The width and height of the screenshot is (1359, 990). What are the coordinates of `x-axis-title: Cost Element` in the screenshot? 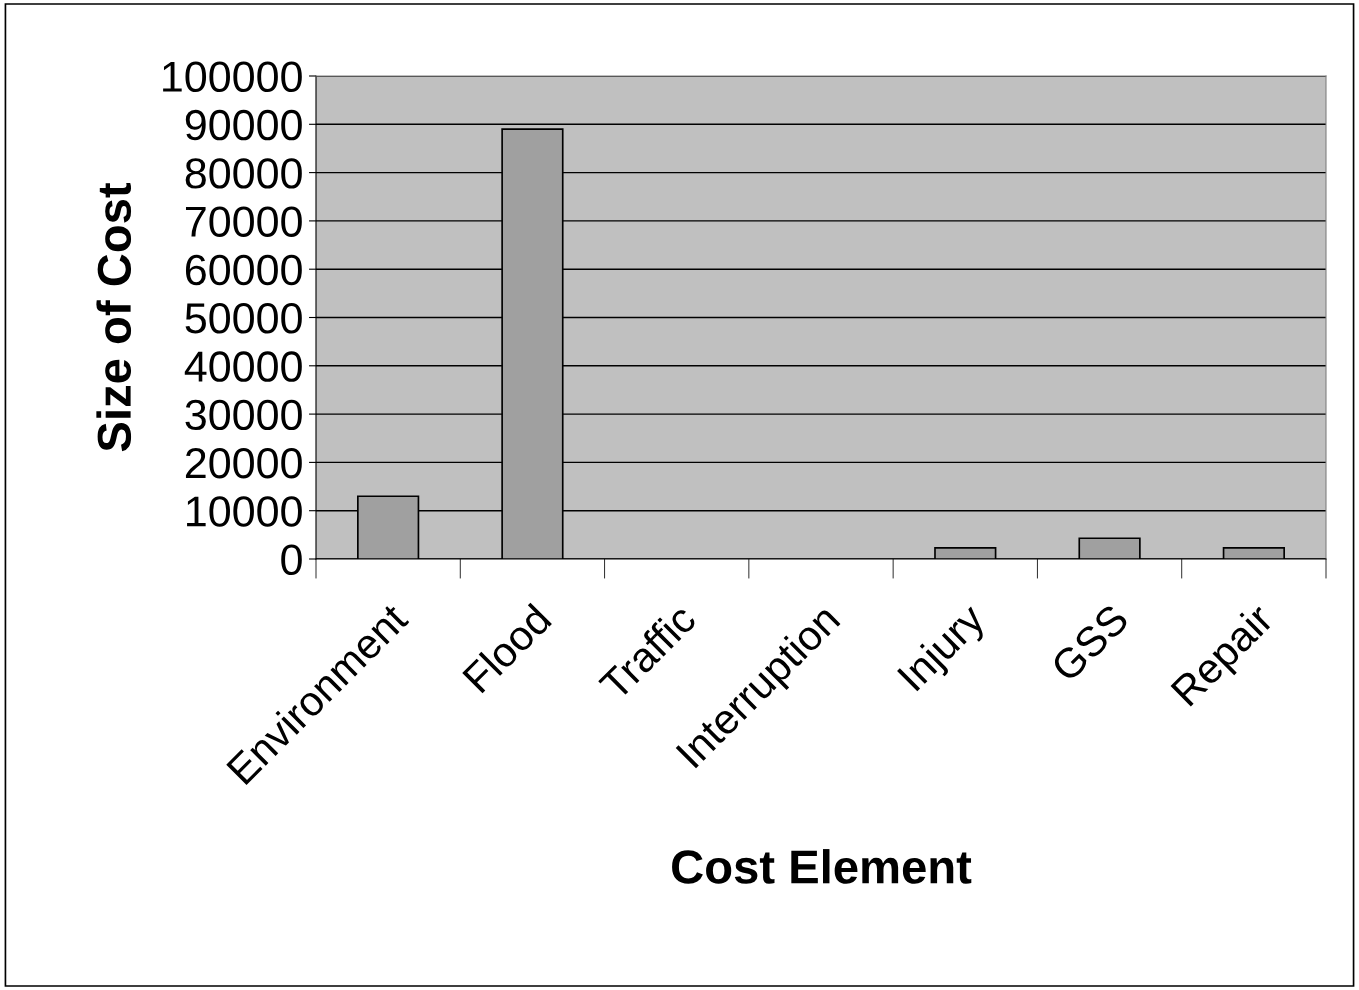 It's located at (822, 866).